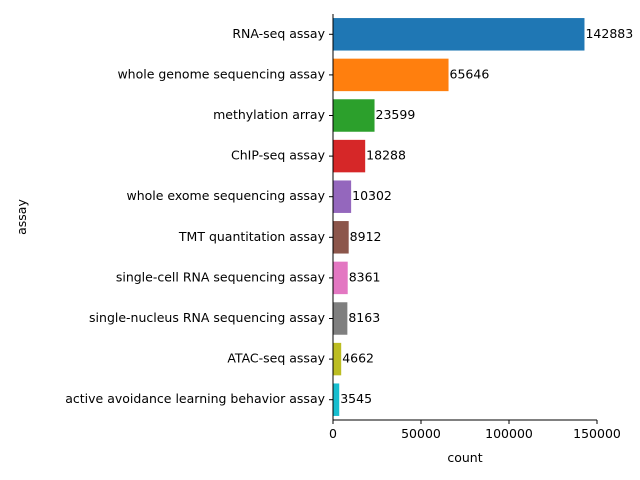 The image size is (640, 480). What do you see at coordinates (358, 358) in the screenshot?
I see `bar-data-label: 4662` at bounding box center [358, 358].